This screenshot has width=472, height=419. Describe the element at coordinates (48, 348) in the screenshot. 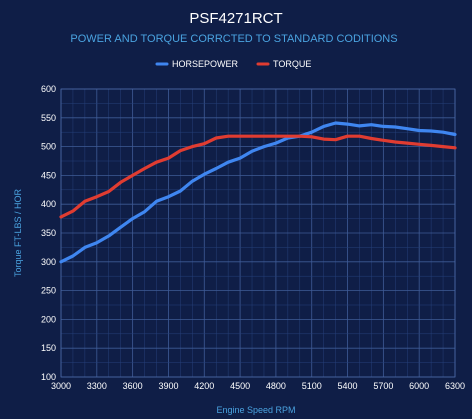

I see `y-tick-label: 150` at that location.